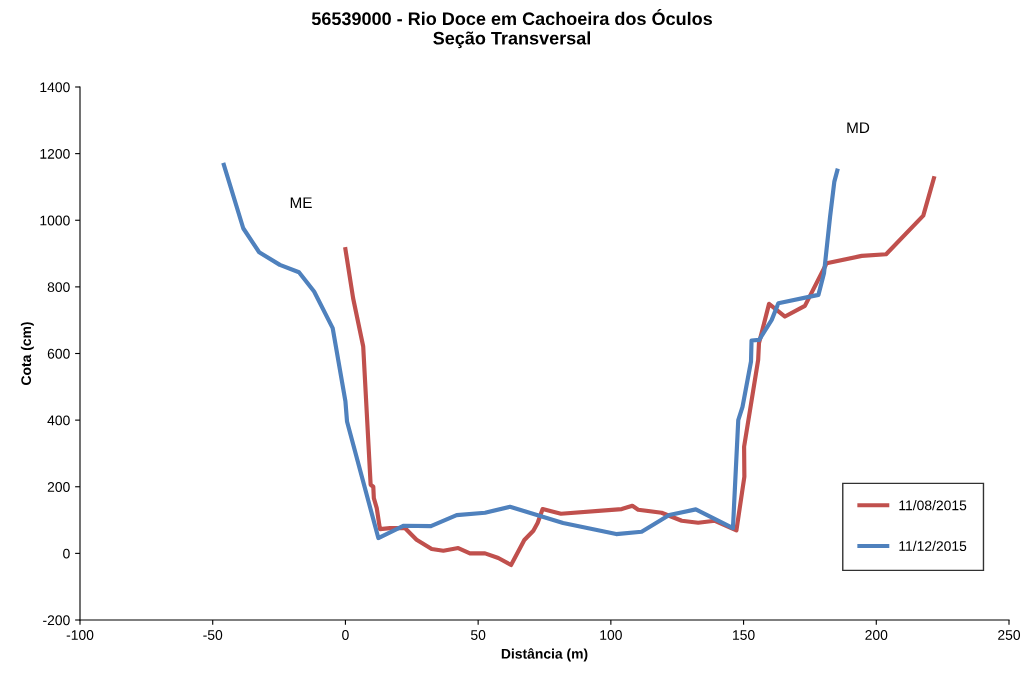 Image resolution: width=1024 pixels, height=678 pixels. What do you see at coordinates (55, 87) in the screenshot?
I see `y-tick-label: 1400` at bounding box center [55, 87].